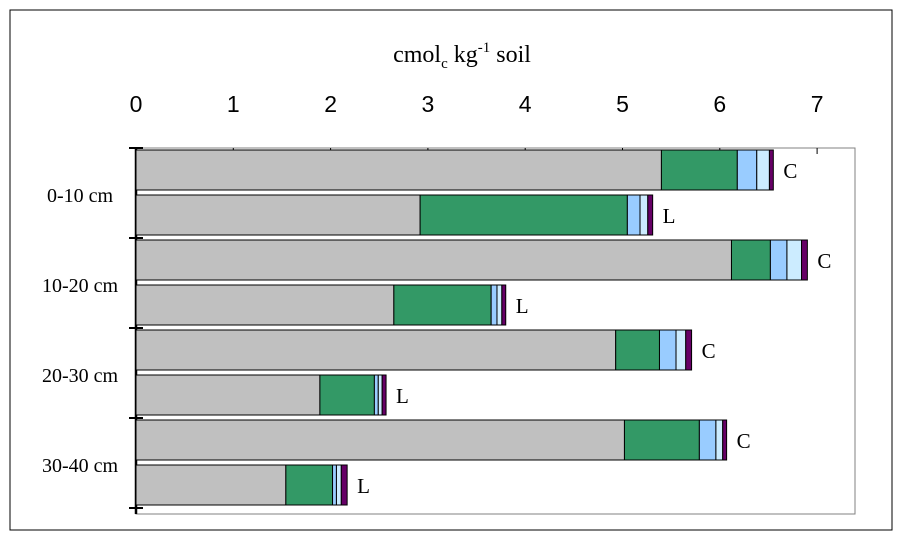 This screenshot has width=904, height=541. What do you see at coordinates (80, 376) in the screenshot?
I see `category-label: 20-30 cm` at bounding box center [80, 376].